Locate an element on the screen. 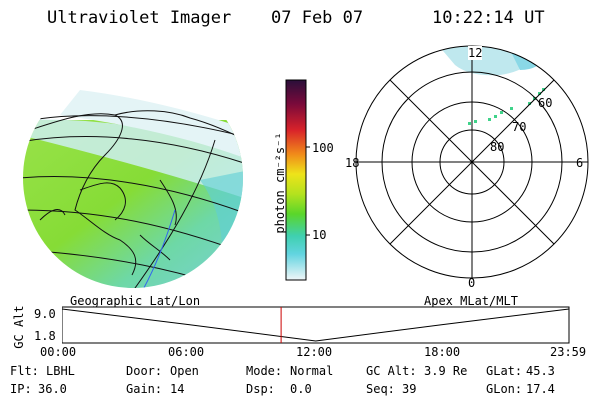 The image size is (600, 400). colorbar-tick-100: 100 is located at coordinates (323, 148).